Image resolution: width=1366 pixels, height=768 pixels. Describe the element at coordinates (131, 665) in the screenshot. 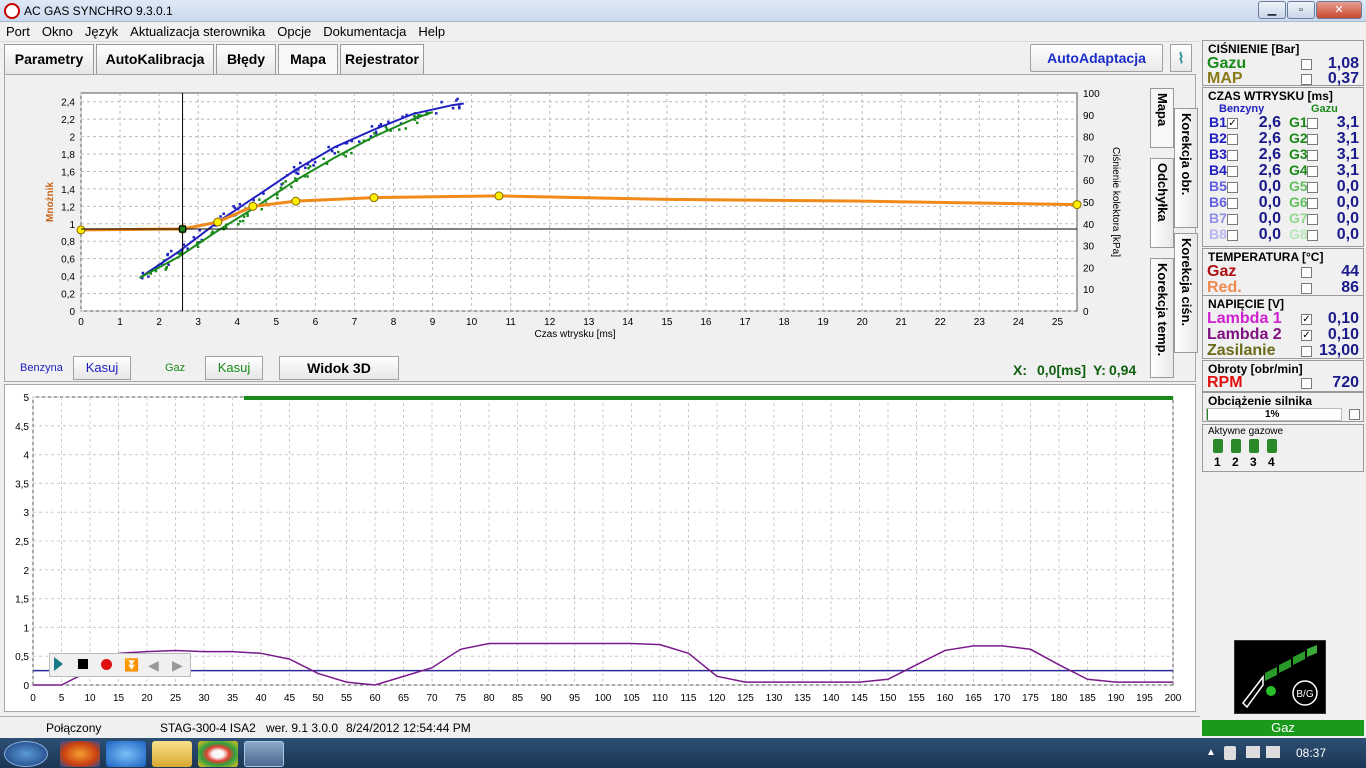

I see `download-icon: ⏬` at that location.